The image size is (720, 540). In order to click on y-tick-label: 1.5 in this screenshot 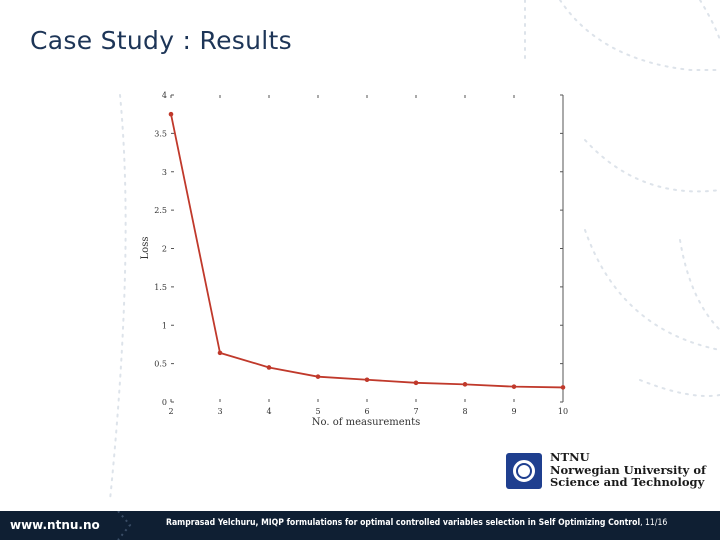, I will do `click(160, 287)`.